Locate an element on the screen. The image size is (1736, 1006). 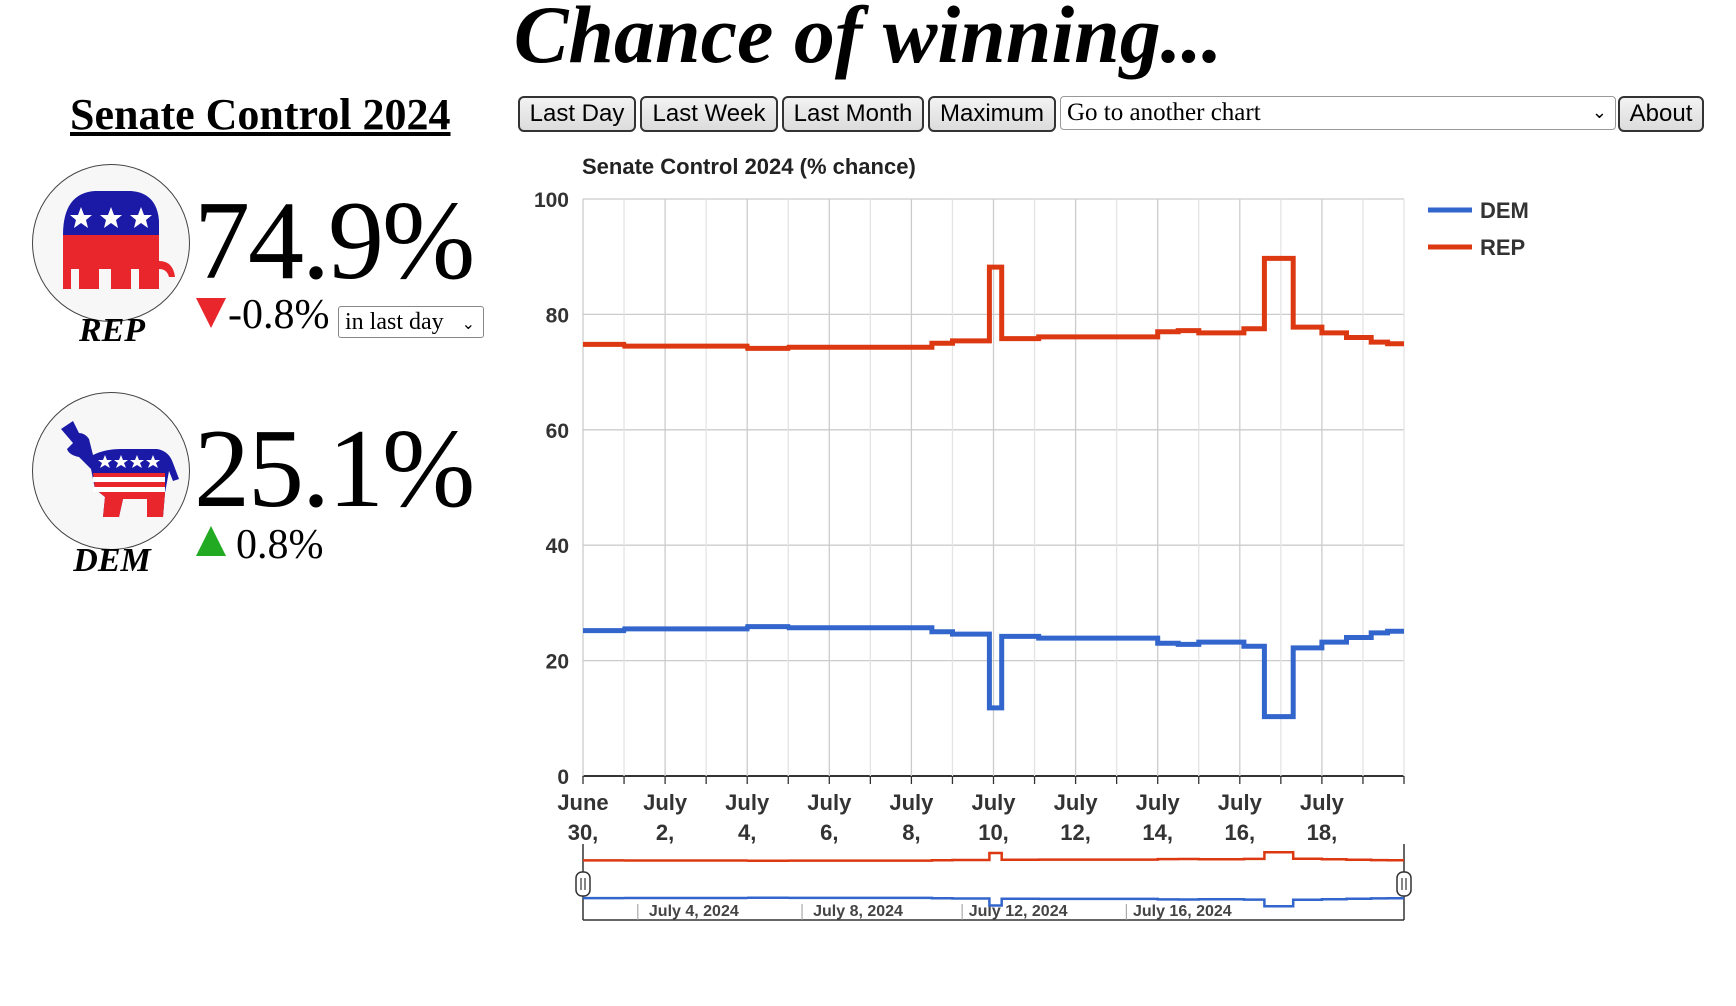
x-tick-label-line2: 14, is located at coordinates (1157, 832).